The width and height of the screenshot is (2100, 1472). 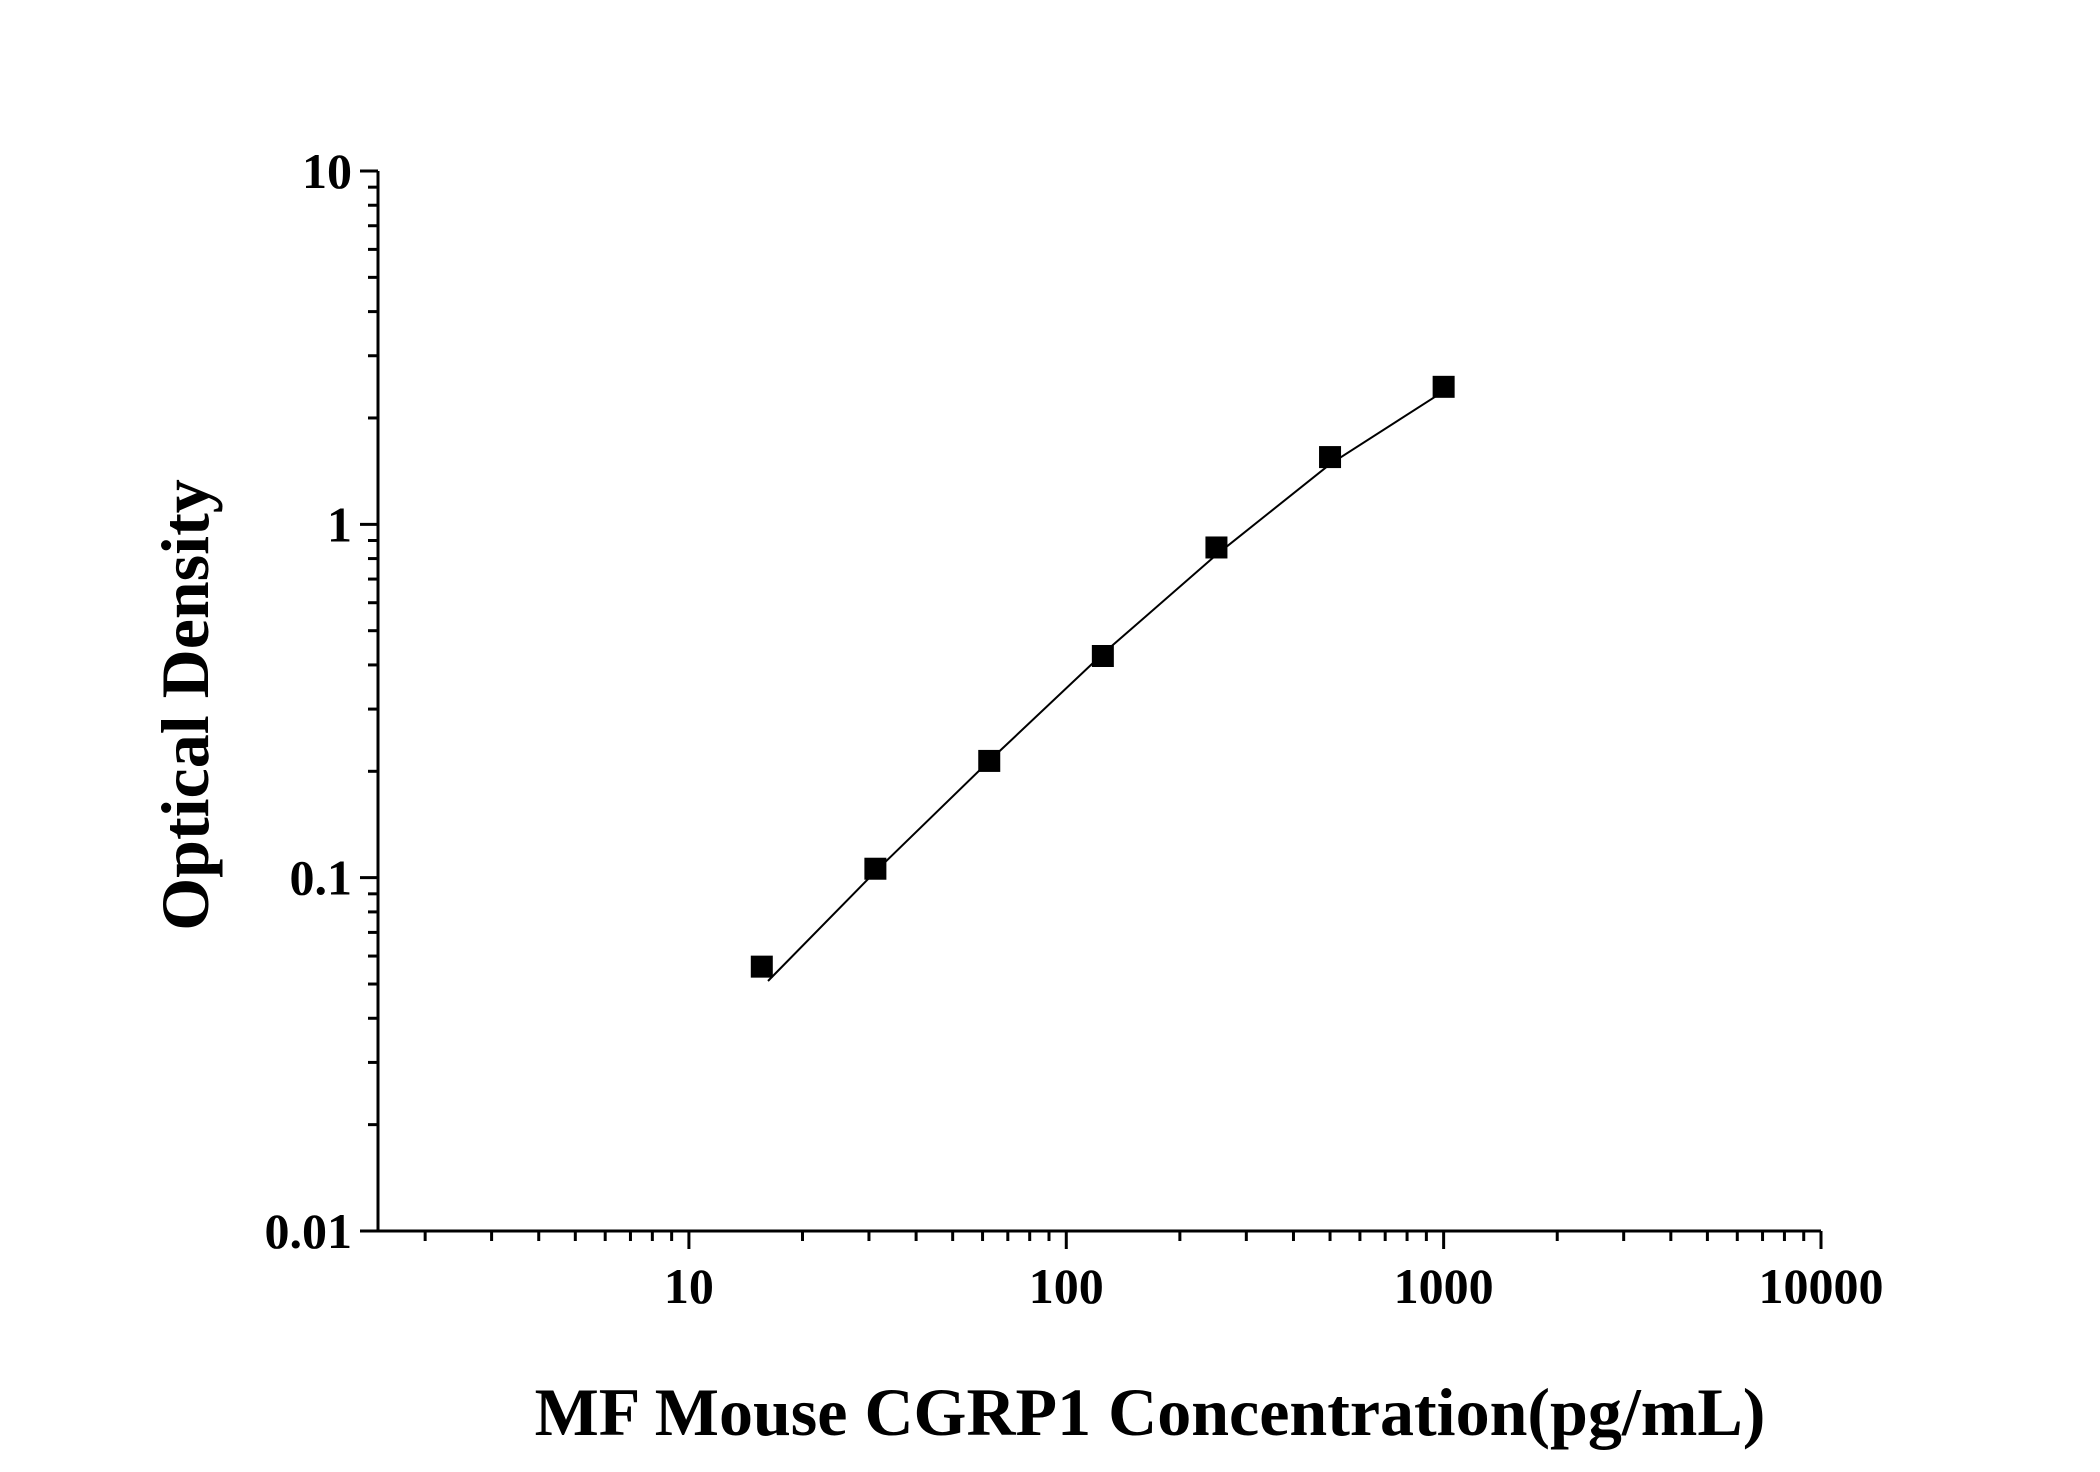 What do you see at coordinates (339, 524) in the screenshot?
I see `y-tick-label: 1` at bounding box center [339, 524].